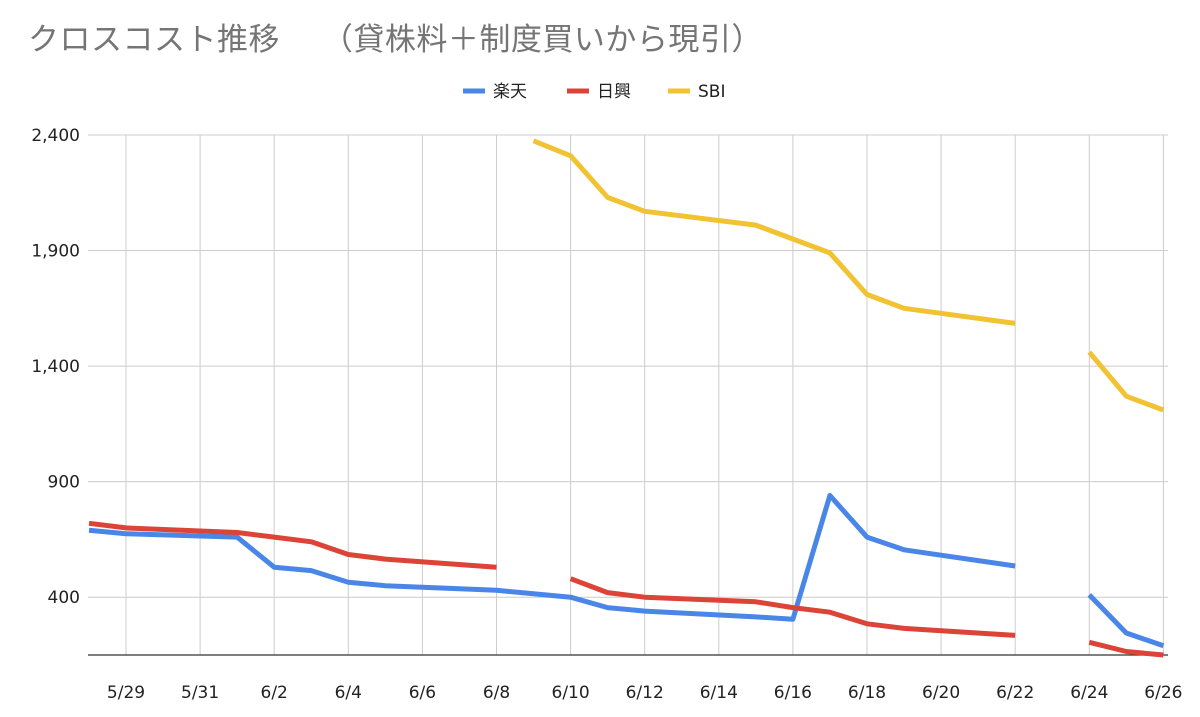  I want to click on legend: 楽天 日興 SBI, so click(594, 92).